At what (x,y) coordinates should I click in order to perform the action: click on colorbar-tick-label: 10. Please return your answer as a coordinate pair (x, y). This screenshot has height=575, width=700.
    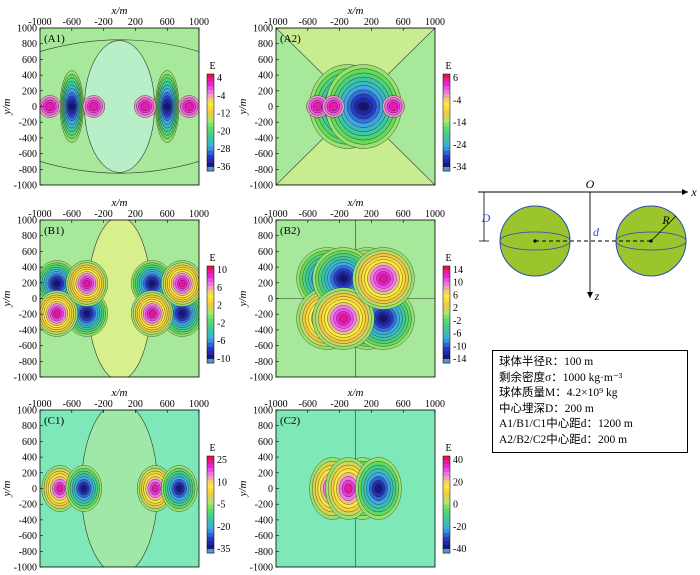
    Looking at the image, I should click on (222, 482).